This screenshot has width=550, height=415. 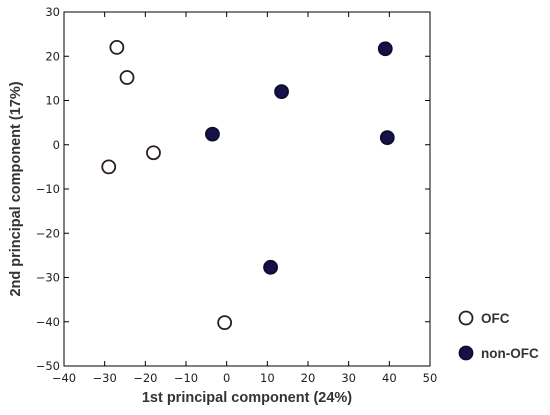 I want to click on x-tick-label: −40, so click(x=64, y=378).